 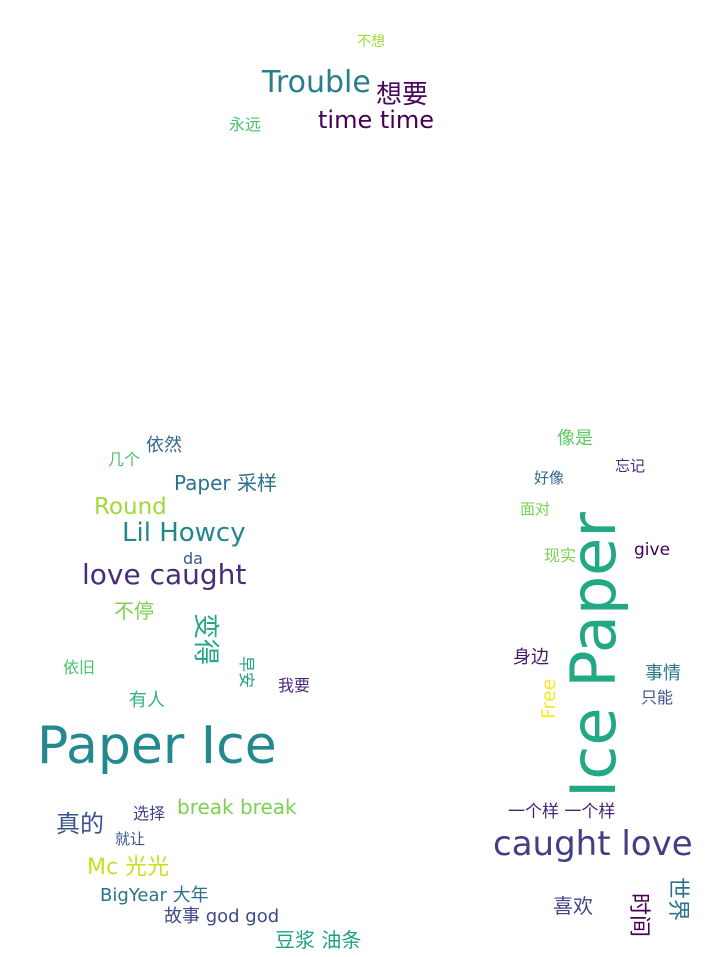 What do you see at coordinates (193, 558) in the screenshot?
I see `word-da: da` at bounding box center [193, 558].